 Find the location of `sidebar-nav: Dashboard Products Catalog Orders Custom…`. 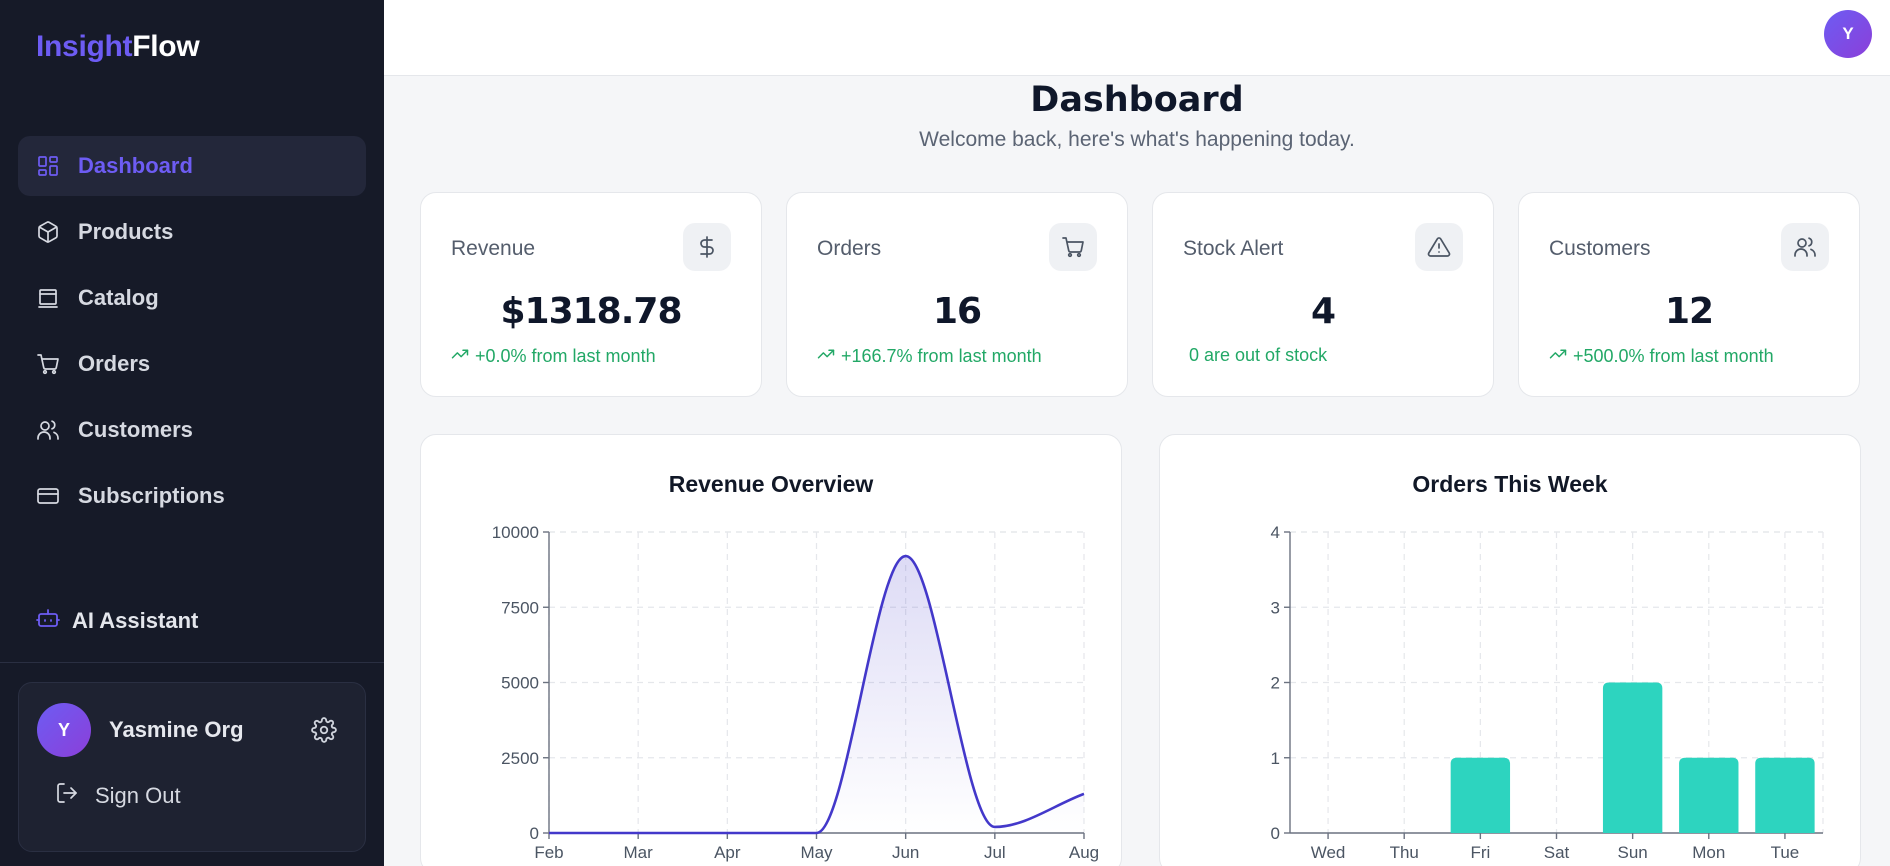

sidebar-nav: Dashboard Products Catalog Orders Custom… is located at coordinates (192, 334).